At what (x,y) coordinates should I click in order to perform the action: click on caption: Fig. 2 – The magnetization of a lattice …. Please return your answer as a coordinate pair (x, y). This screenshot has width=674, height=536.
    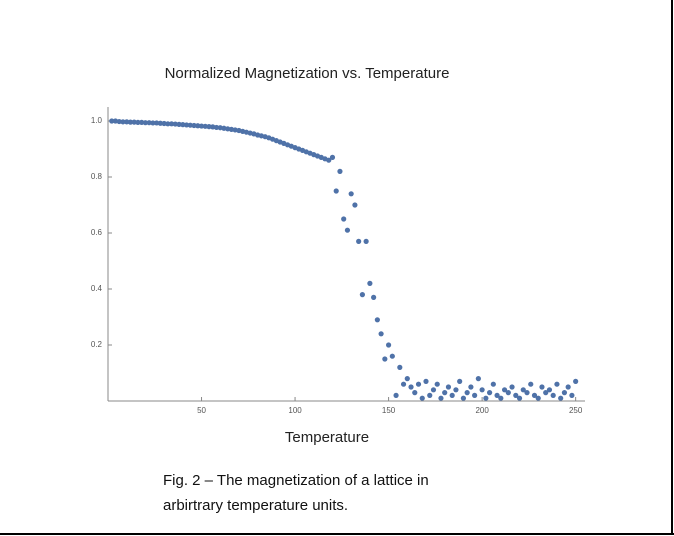
    Looking at the image, I should click on (296, 493).